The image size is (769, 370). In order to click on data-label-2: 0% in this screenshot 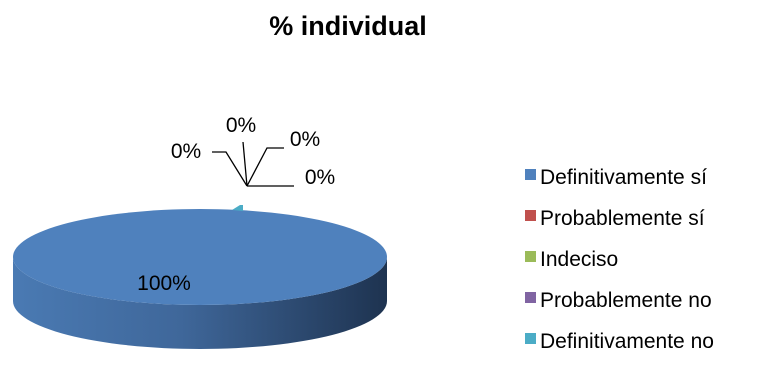, I will do `click(241, 125)`.